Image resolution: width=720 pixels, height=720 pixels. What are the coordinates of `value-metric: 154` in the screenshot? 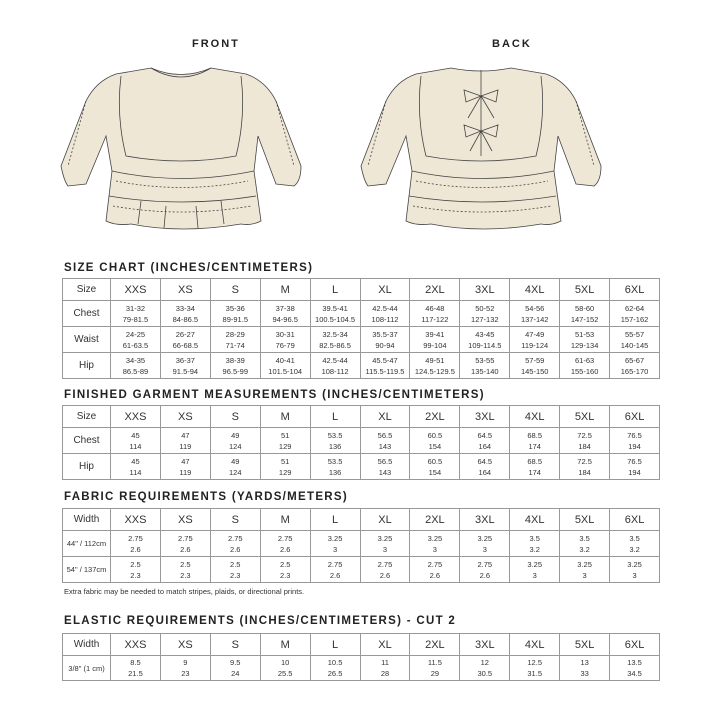 It's located at (435, 446).